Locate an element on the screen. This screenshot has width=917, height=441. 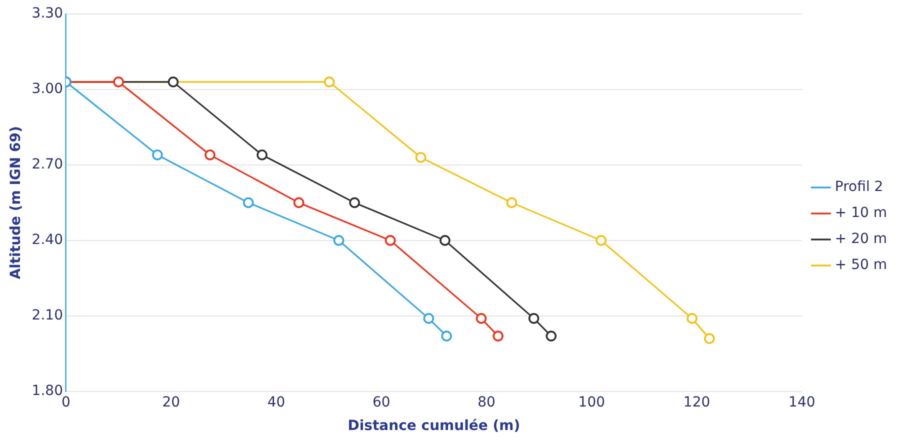
x-tick-label: 140 is located at coordinates (802, 402).